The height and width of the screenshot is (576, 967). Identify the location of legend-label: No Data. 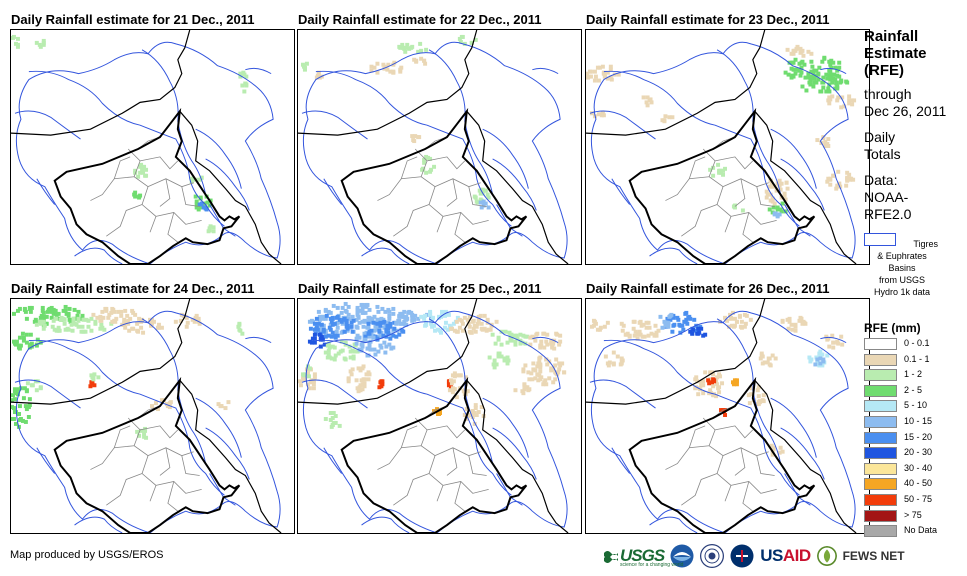
(921, 530).